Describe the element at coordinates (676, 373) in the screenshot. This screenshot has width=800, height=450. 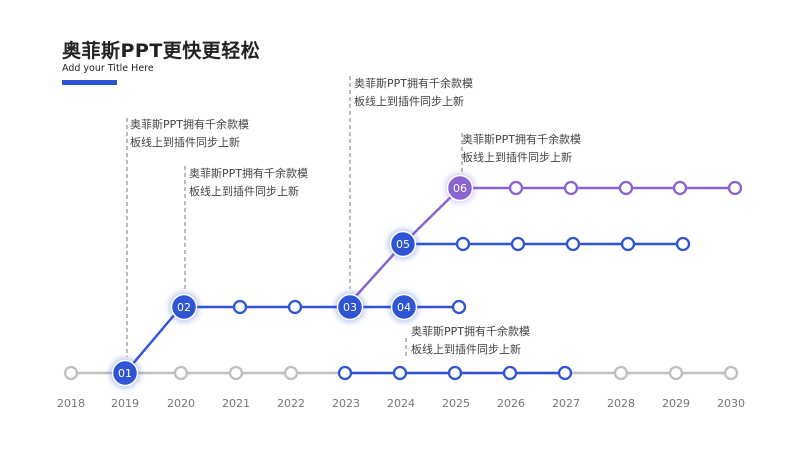
I see `node-baseline-2029` at that location.